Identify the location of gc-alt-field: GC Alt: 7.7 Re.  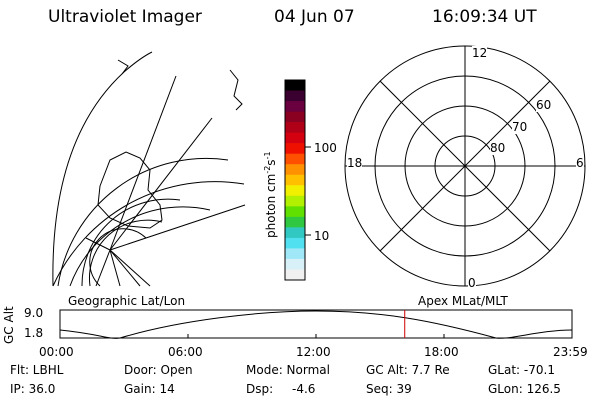
(408, 370).